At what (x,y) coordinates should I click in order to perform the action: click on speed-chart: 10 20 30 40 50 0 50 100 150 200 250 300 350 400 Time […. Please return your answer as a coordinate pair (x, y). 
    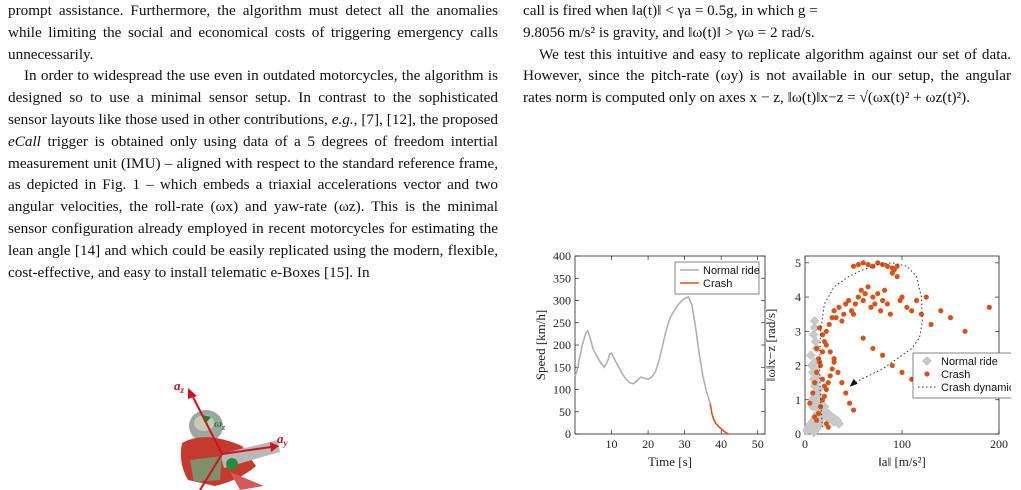
    Looking at the image, I should click on (649, 359).